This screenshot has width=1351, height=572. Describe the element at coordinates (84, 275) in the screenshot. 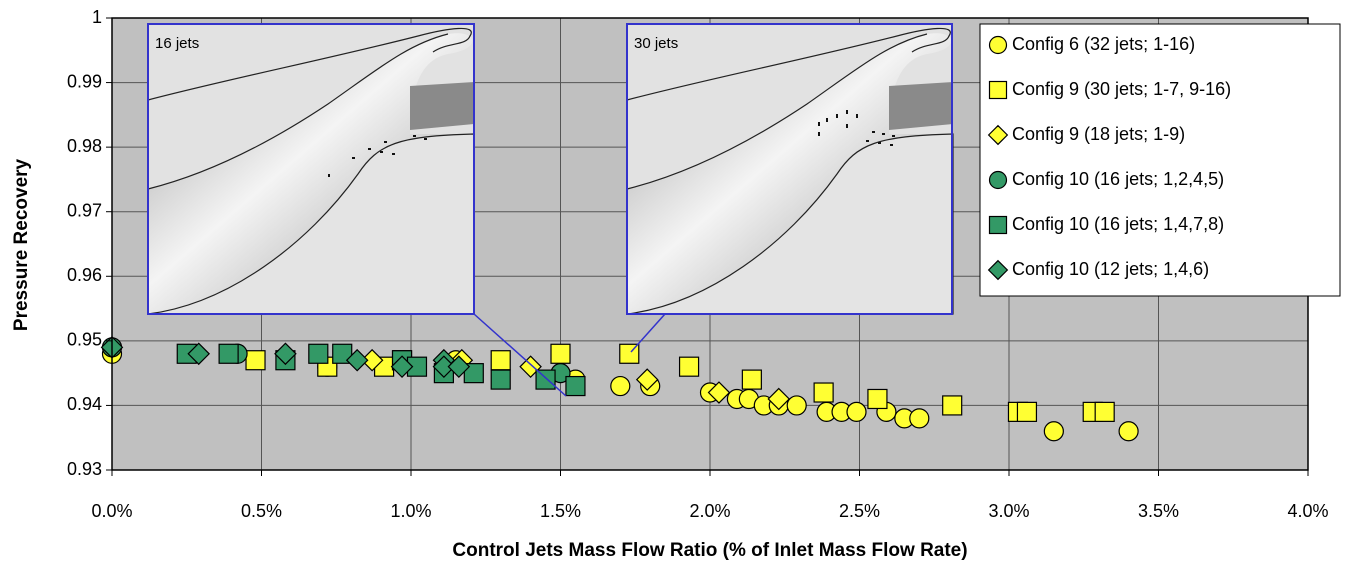

I see `y-tick-label: 0.96` at that location.